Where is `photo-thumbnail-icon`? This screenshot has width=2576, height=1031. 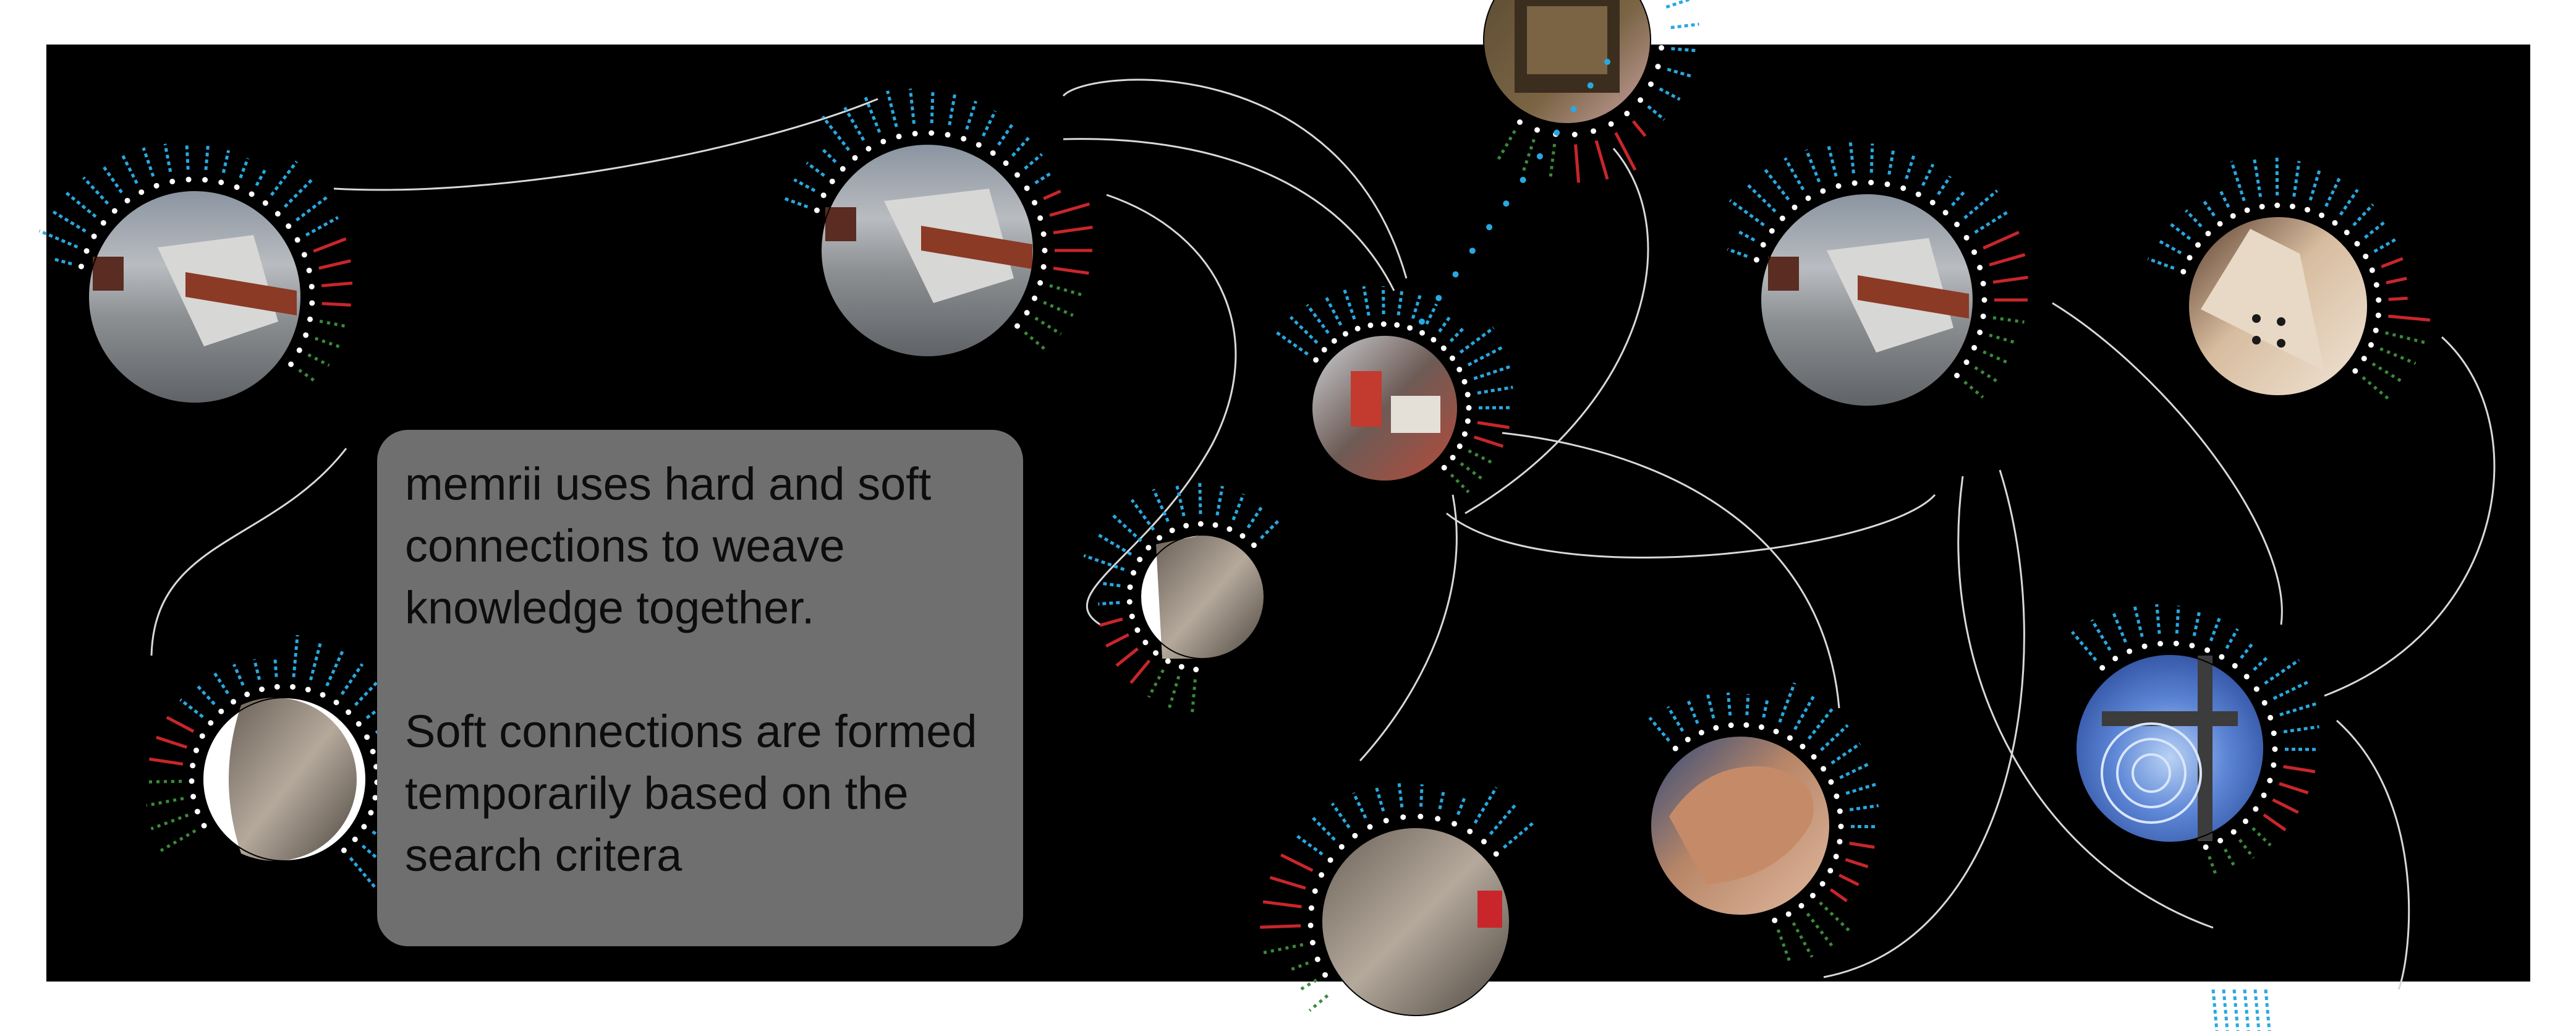
photo-thumbnail-icon is located at coordinates (2278, 306).